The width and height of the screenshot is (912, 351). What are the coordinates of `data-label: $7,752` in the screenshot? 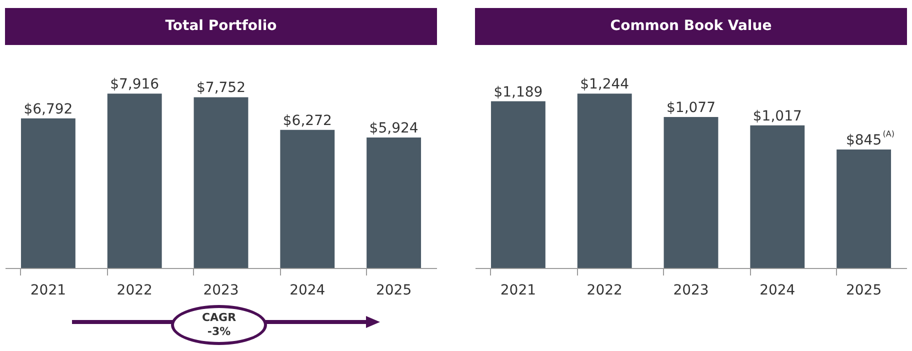 It's located at (221, 88).